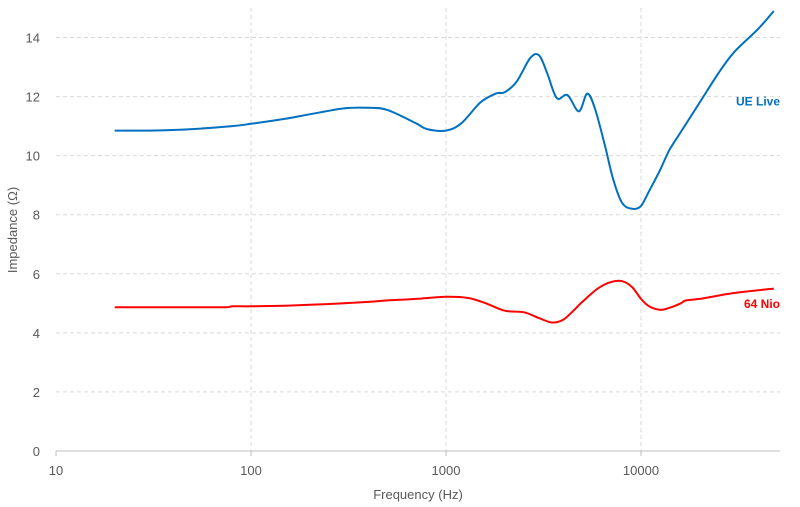 Image resolution: width=800 pixels, height=507 pixels. Describe the element at coordinates (33, 38) in the screenshot. I see `y-tick-label: 14` at that location.